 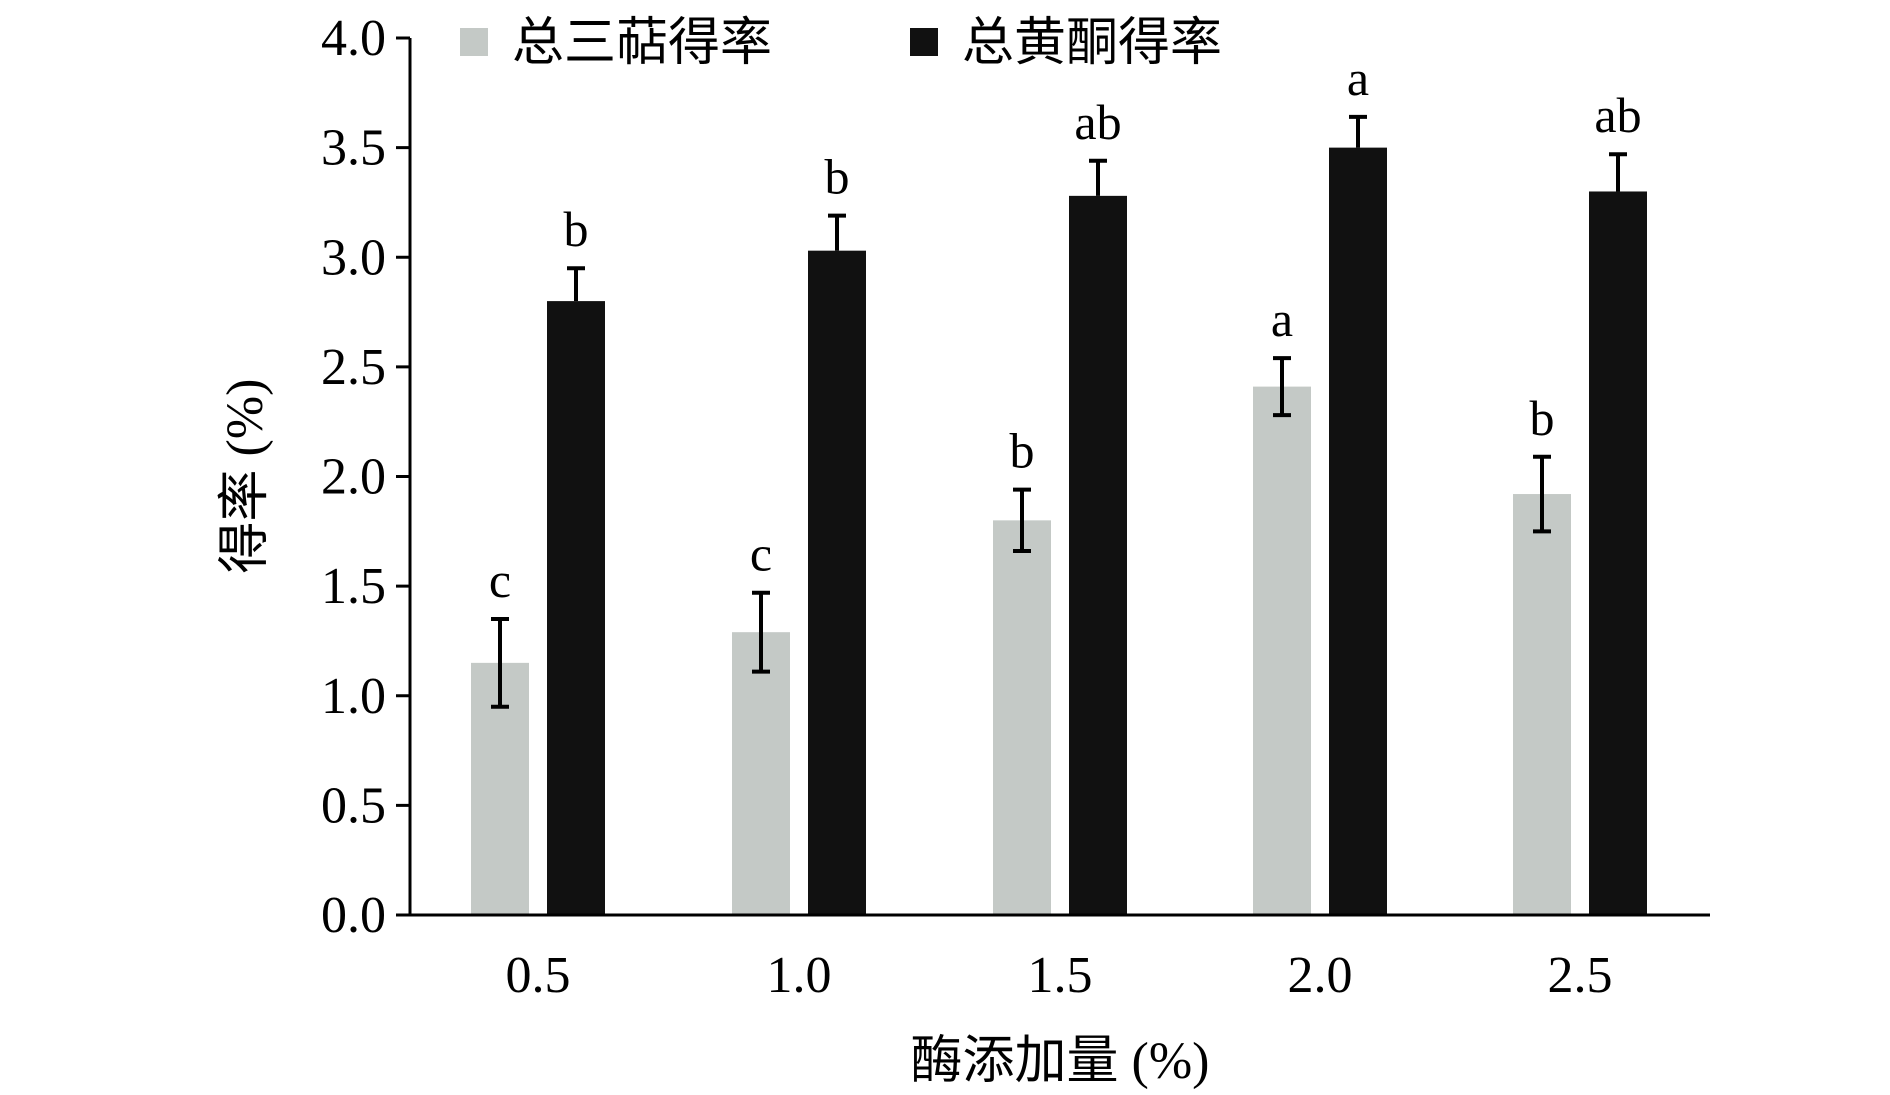 I want to click on y-tick-label: 0.0, so click(x=353, y=915).